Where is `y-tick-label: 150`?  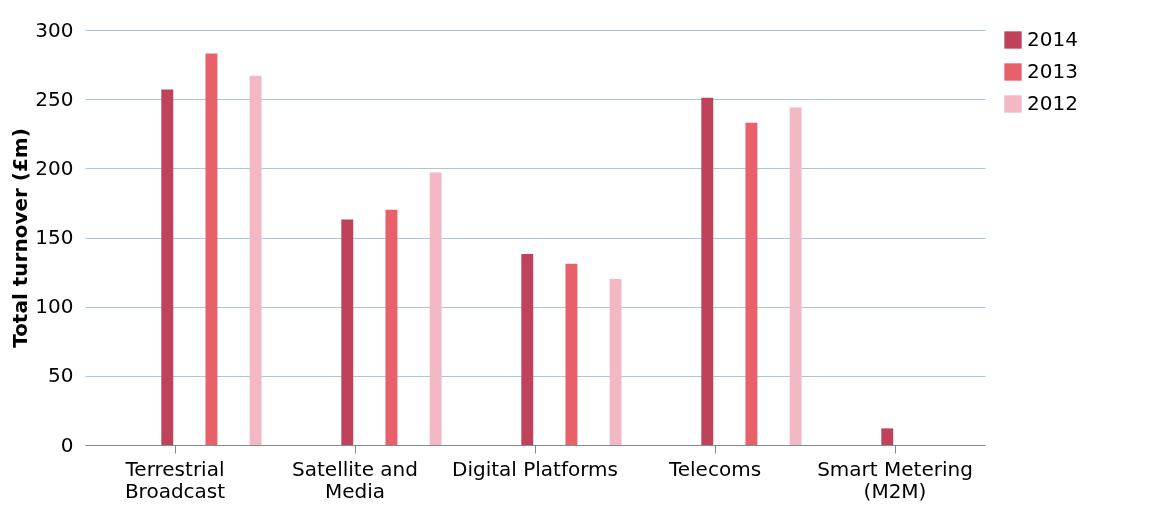
y-tick-label: 150 is located at coordinates (54, 237).